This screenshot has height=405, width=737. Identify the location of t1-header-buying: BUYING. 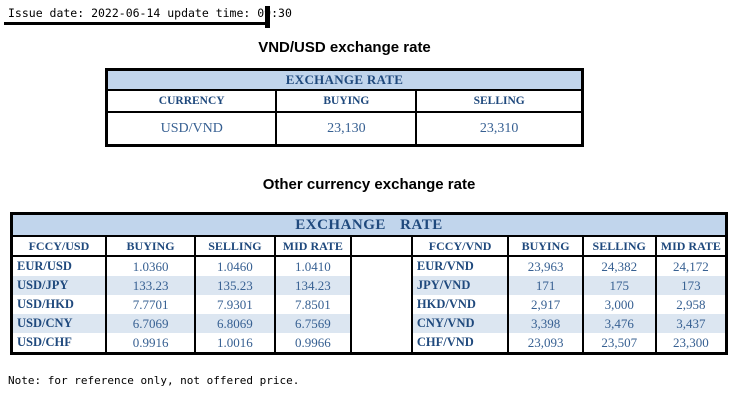
(346, 101).